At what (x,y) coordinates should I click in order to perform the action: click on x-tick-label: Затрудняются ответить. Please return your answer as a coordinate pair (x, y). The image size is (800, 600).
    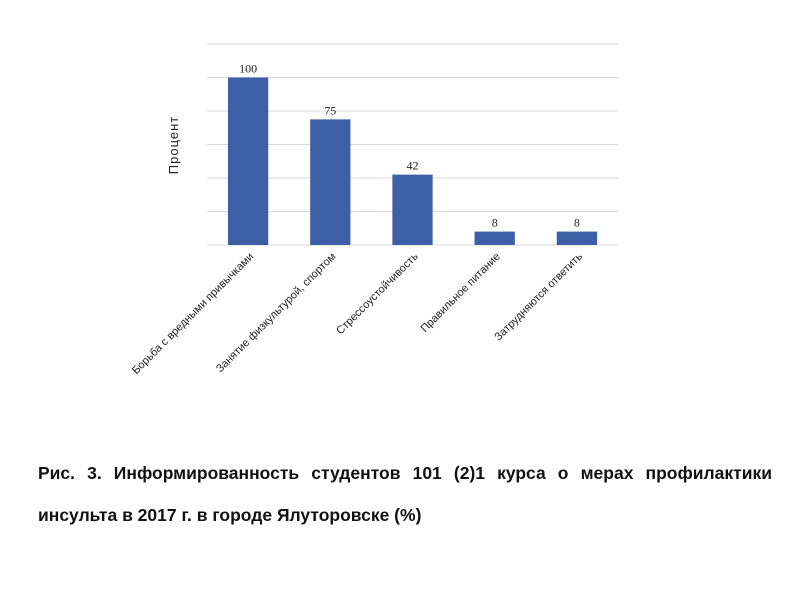
    Looking at the image, I should click on (538, 296).